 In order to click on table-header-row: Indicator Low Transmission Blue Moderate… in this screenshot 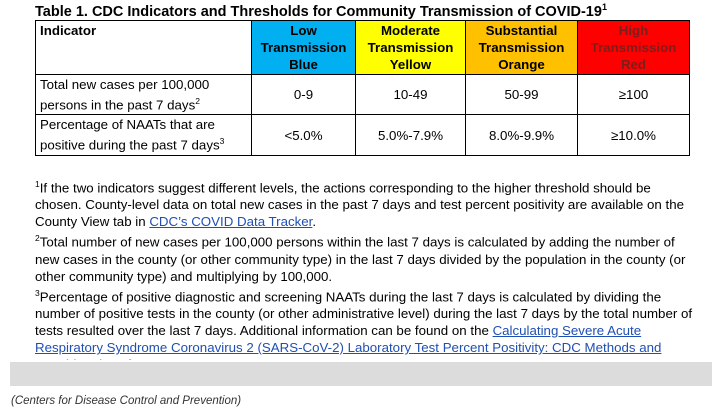, I will do `click(362, 47)`.